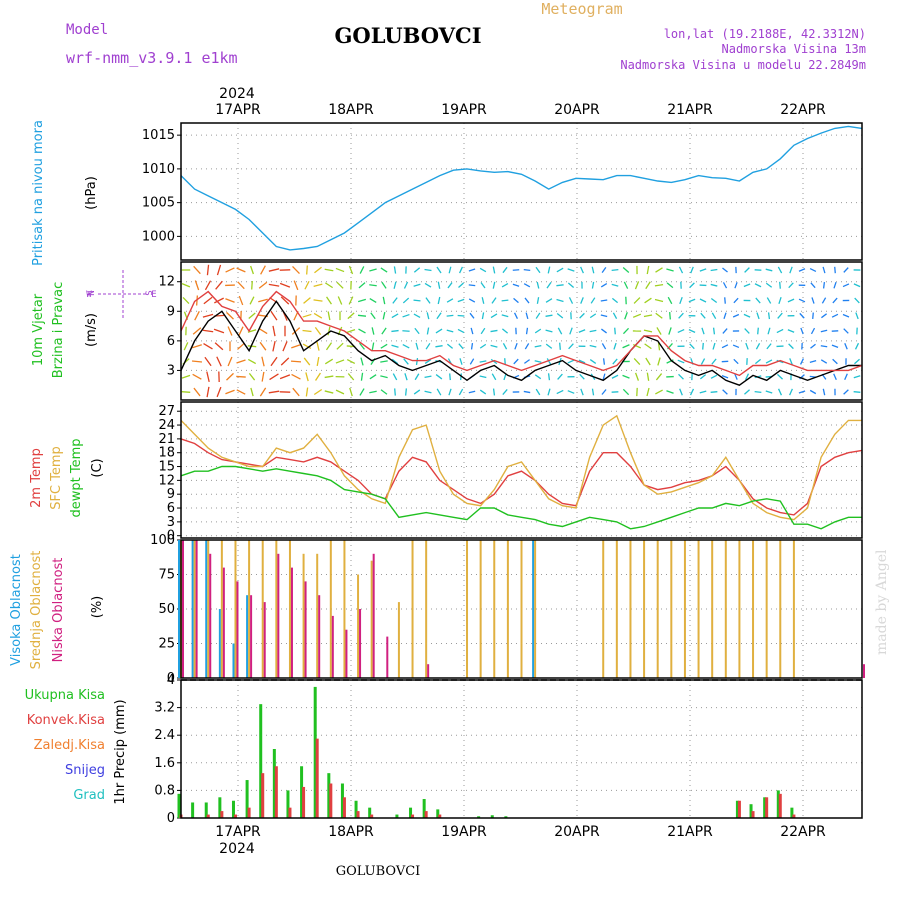 The height and width of the screenshot is (900, 900). Describe the element at coordinates (171, 494) in the screenshot. I see `y-tick-label: 9` at that location.